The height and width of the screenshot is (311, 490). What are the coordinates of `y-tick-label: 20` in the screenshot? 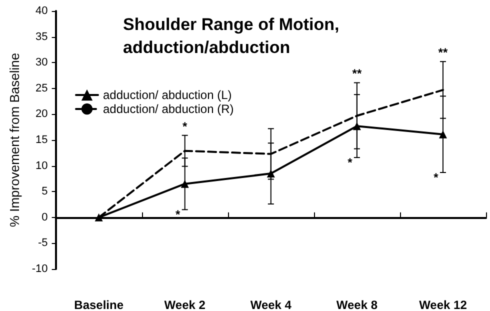 It's located at (42, 114).